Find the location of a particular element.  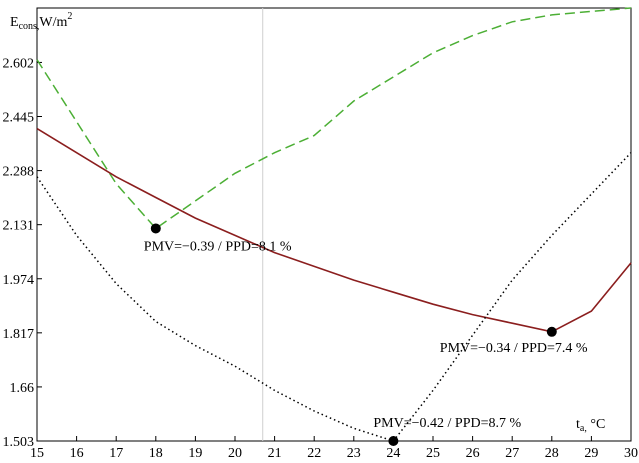

y-tick-label: 1.66 is located at coordinates (22, 388).